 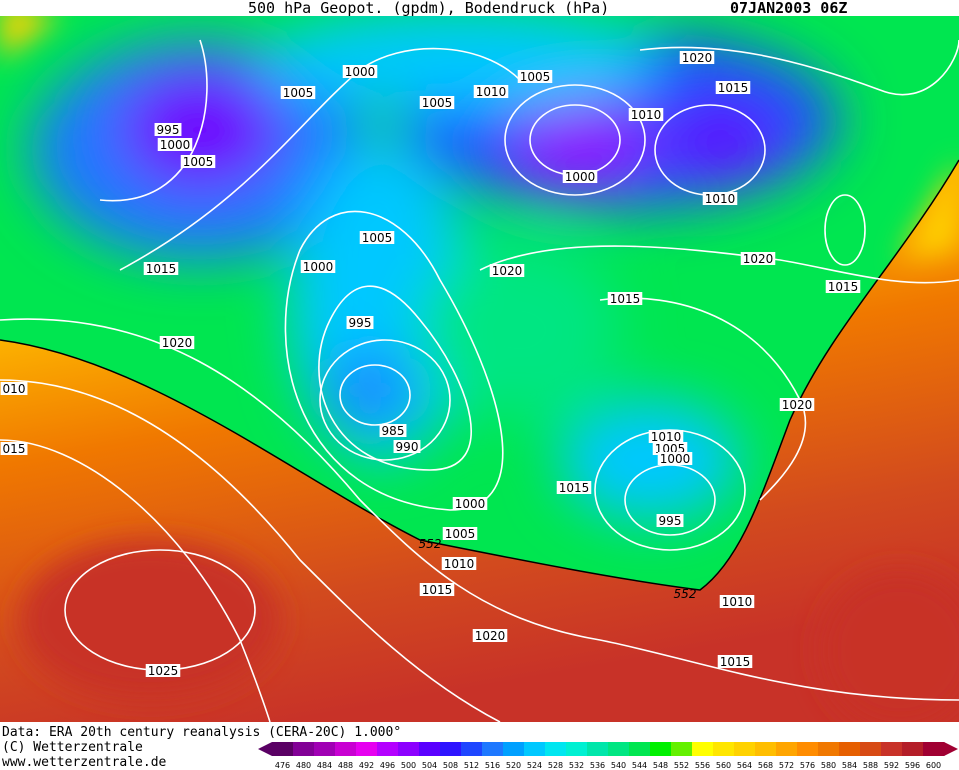 I want to click on colorbar-label: 492, so click(x=366, y=765).